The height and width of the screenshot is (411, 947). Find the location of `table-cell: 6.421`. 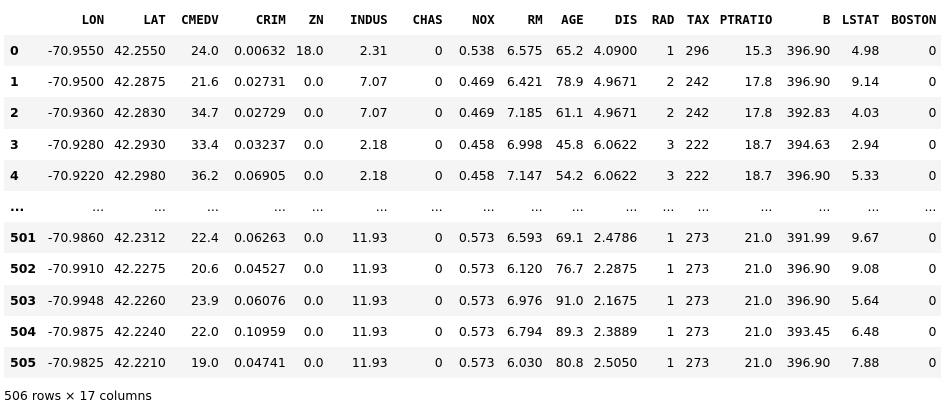

table-cell: 6.421 is located at coordinates (524, 82).